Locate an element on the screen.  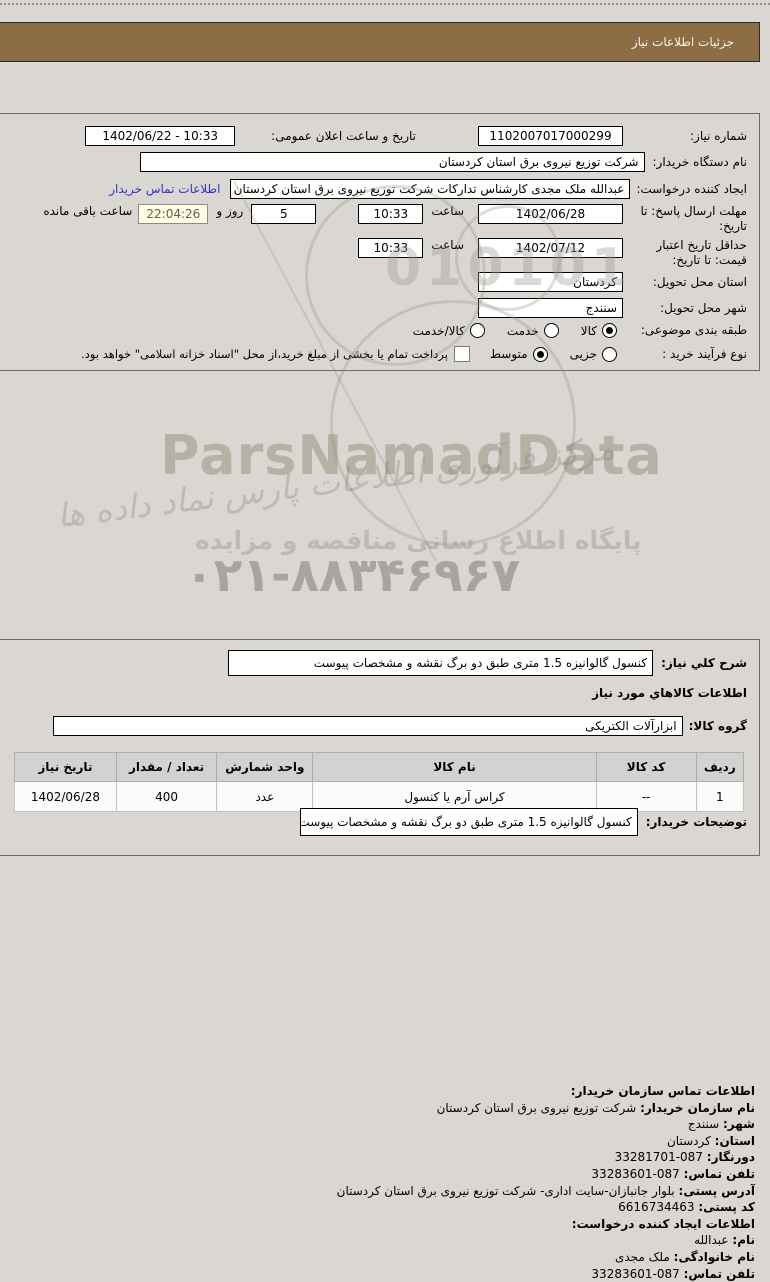
radio-medium is located at coordinates (540, 354).